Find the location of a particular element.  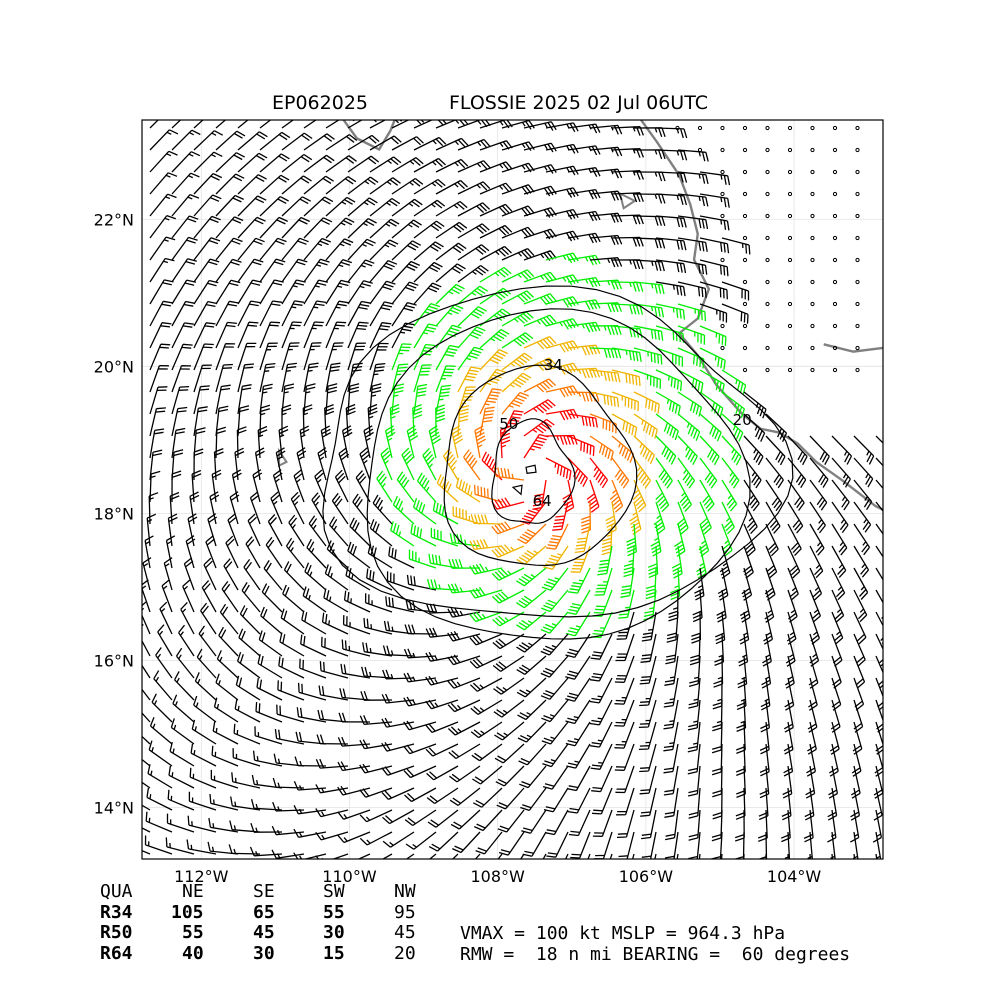

y-tick-label: 22°N is located at coordinates (114, 219).